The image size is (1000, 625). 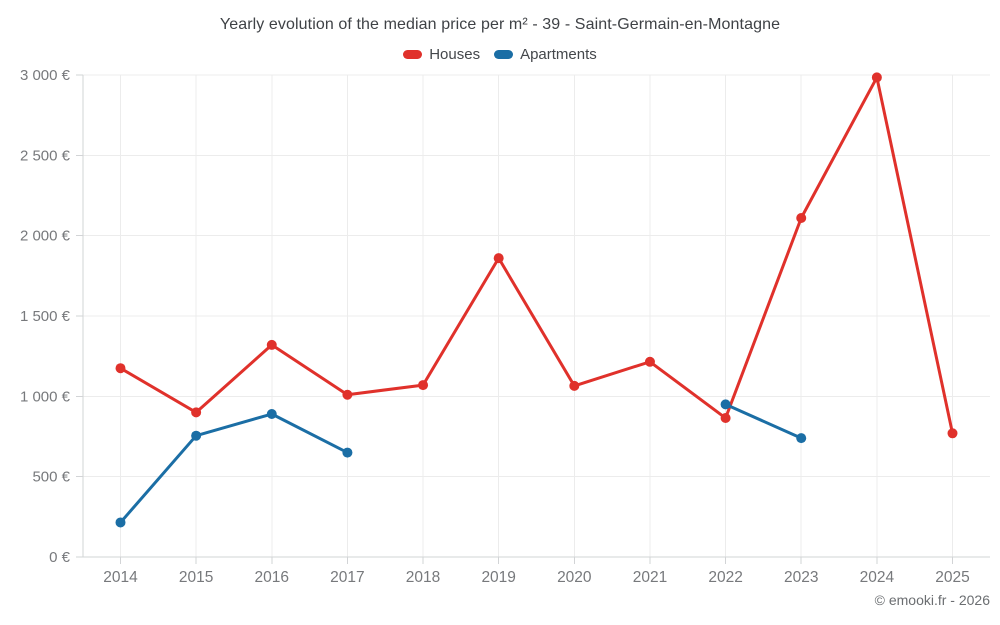 What do you see at coordinates (558, 54) in the screenshot?
I see `legend-label-apartments: Apartments` at bounding box center [558, 54].